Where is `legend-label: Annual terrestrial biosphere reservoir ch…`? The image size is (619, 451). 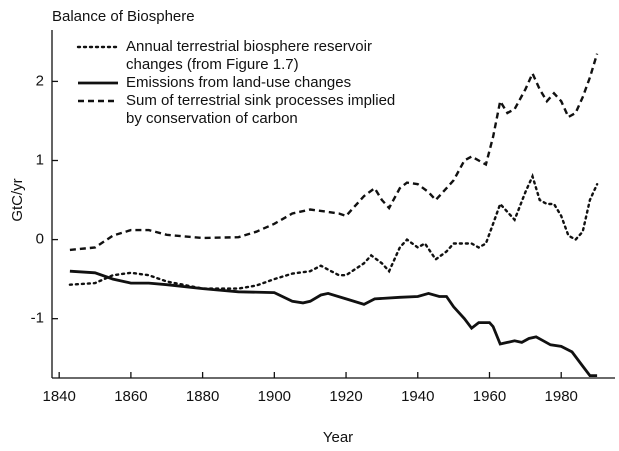
legend-label: Annual terrestrial biosphere reservoir ch… is located at coordinates (249, 55).